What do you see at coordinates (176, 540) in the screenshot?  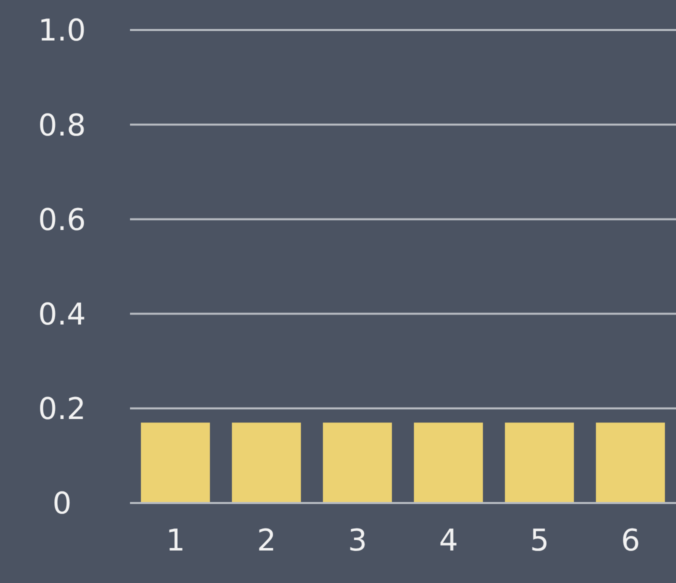 I see `x-tick-label: 1` at bounding box center [176, 540].